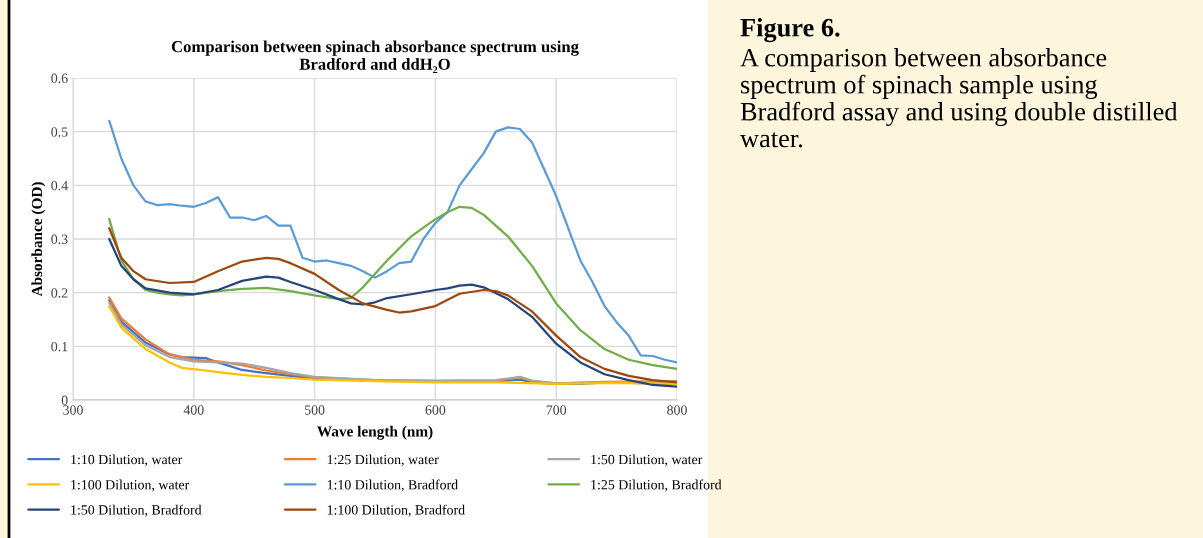  Describe the element at coordinates (136, 510) in the screenshot. I see `legend-label: 1:50 Dilution, Bradford` at that location.